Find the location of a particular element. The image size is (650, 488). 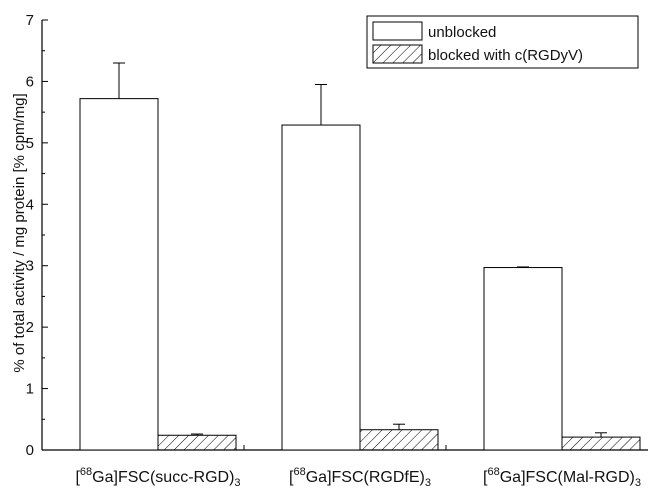

x-tick-label: [68Ga]FSC(Mal-RGD)3 is located at coordinates (562, 477).